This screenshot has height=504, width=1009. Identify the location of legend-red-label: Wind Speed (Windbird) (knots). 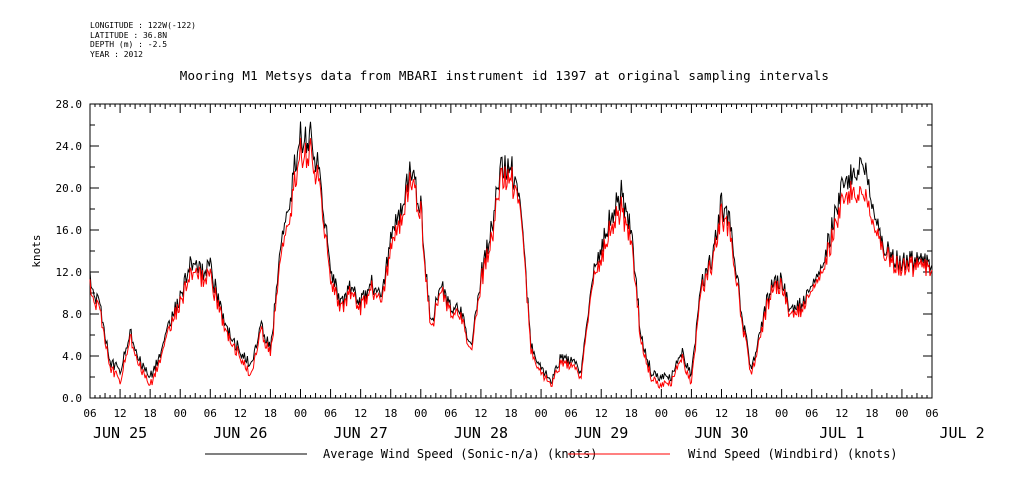
(793, 454).